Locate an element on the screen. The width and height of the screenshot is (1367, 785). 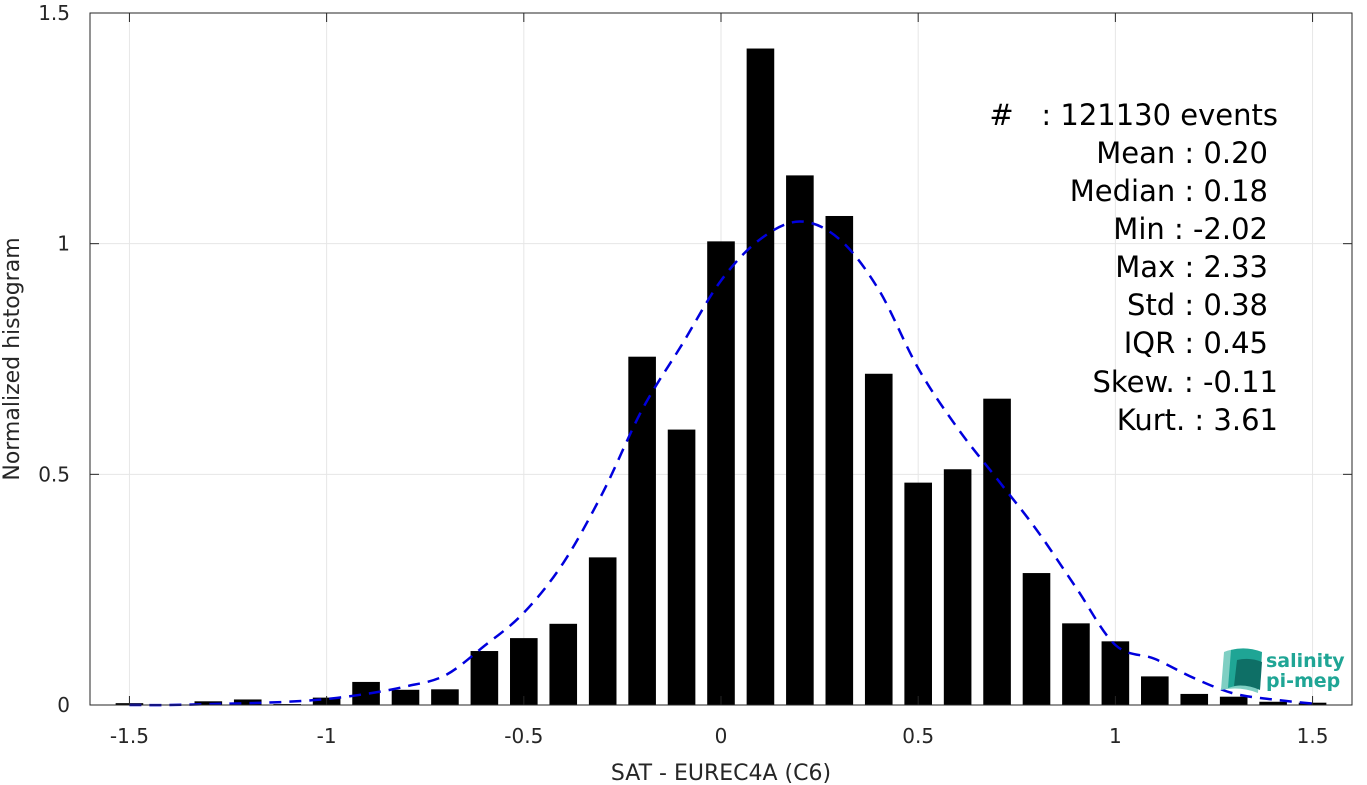
y-axis-label: Normalized histogram is located at coordinates (12, 358).